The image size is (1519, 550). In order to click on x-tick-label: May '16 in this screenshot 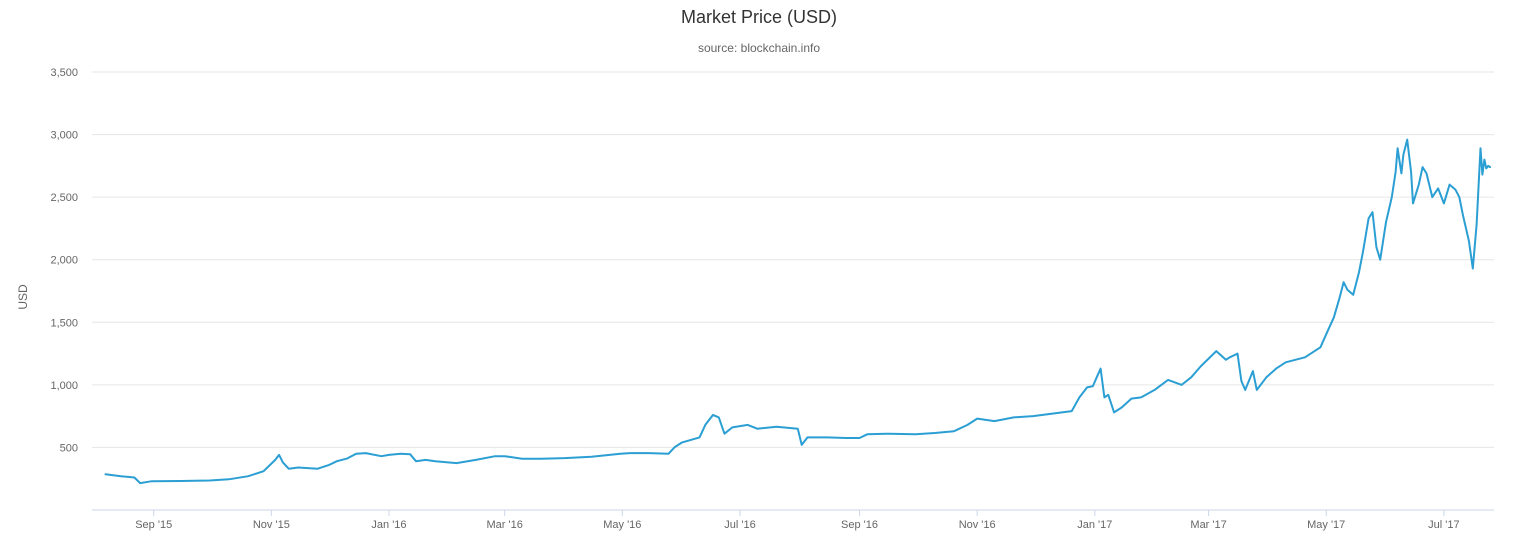, I will do `click(622, 525)`.